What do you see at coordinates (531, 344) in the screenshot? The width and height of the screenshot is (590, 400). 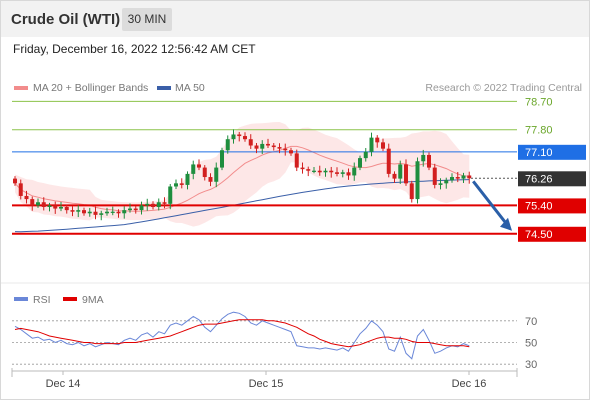 I see `rsi-tick-50: 50` at bounding box center [531, 344].